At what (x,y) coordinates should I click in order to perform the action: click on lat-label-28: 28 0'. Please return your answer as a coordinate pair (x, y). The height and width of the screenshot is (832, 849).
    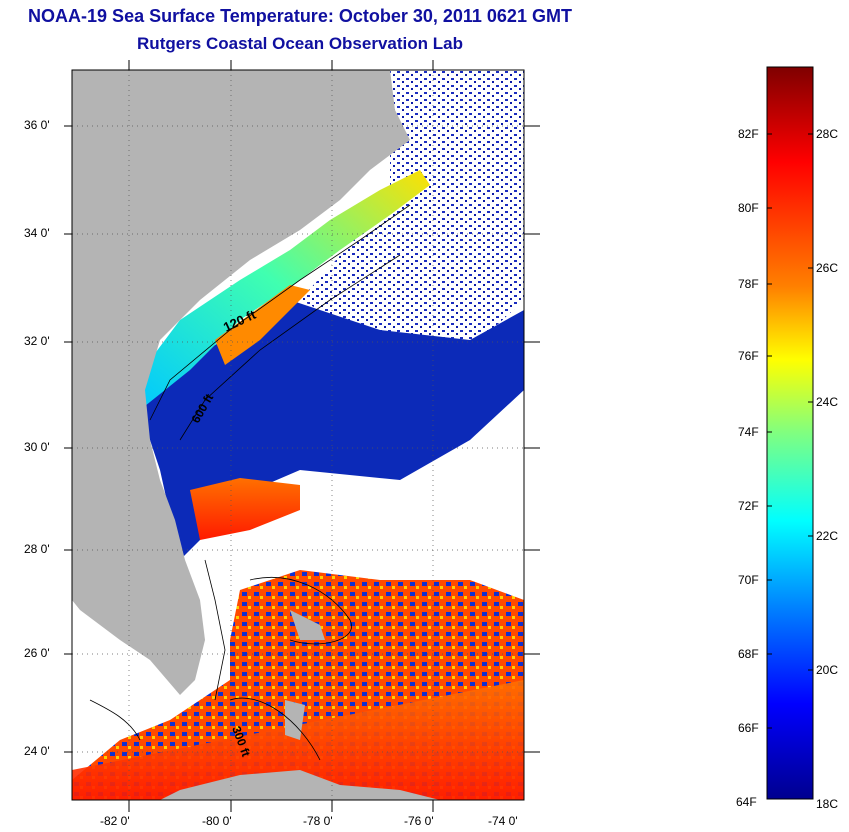
    Looking at the image, I should click on (37, 549).